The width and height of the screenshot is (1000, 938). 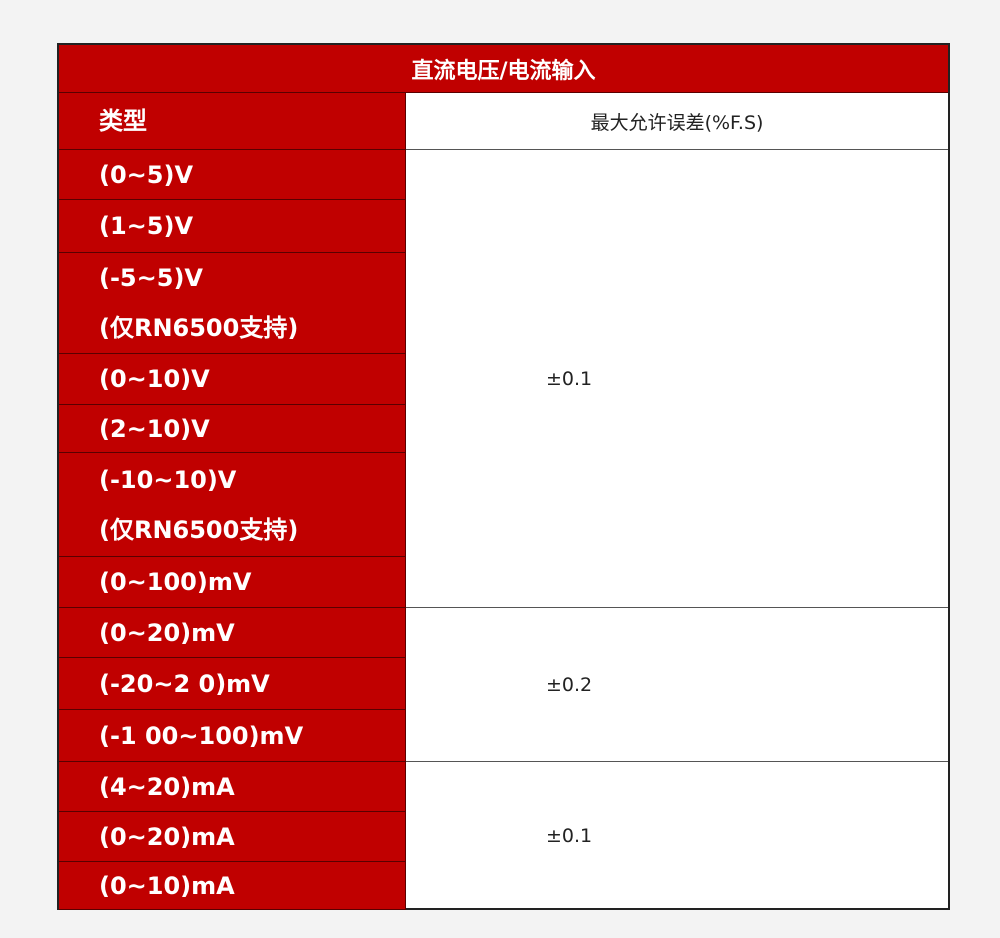 What do you see at coordinates (201, 735) in the screenshot?
I see `type-line: (-1 00~100)mV` at bounding box center [201, 735].